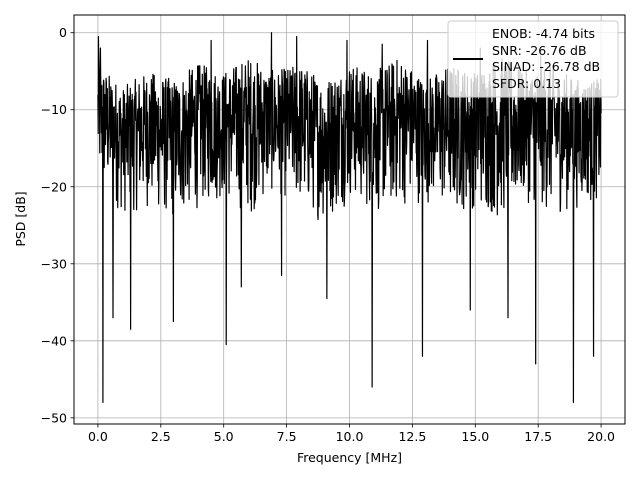 This screenshot has width=640, height=480. What do you see at coordinates (54, 263) in the screenshot?
I see `y-tick-label: −30` at bounding box center [54, 263].